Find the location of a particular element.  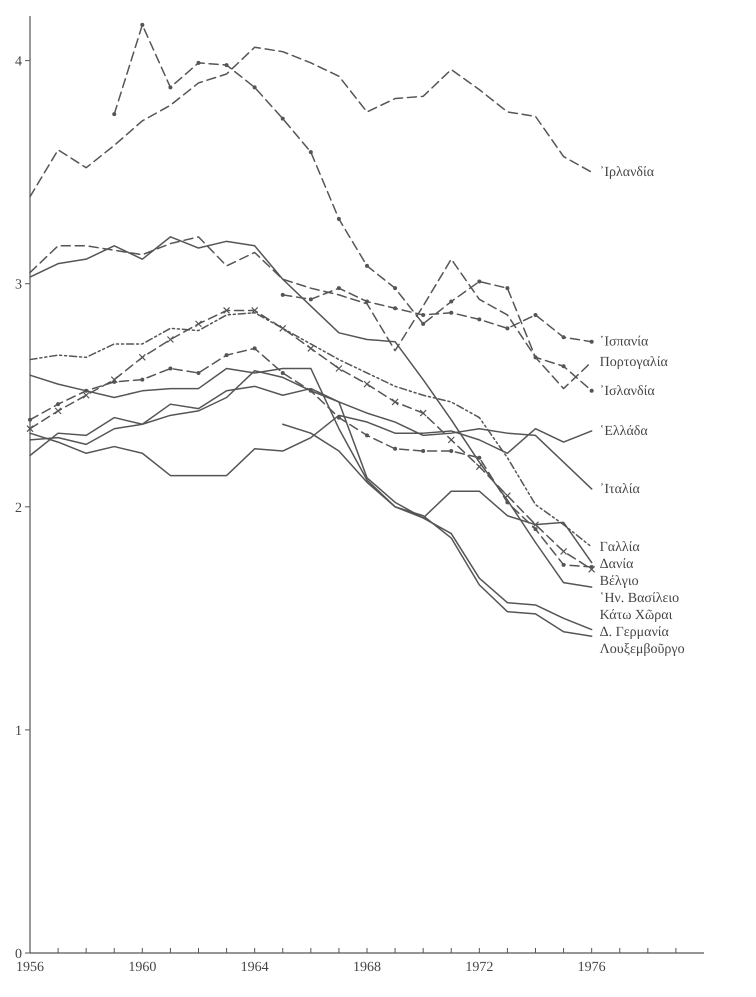

x-tick-label: 1956 is located at coordinates (30, 967).